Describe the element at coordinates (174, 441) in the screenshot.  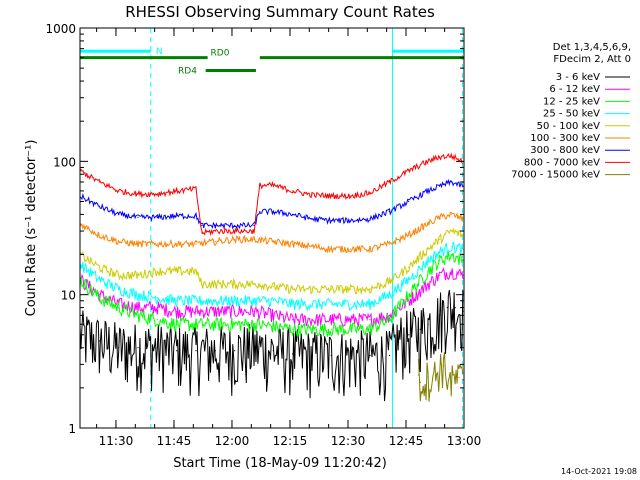
I see `x-tick-label-1: 11:45` at that location.